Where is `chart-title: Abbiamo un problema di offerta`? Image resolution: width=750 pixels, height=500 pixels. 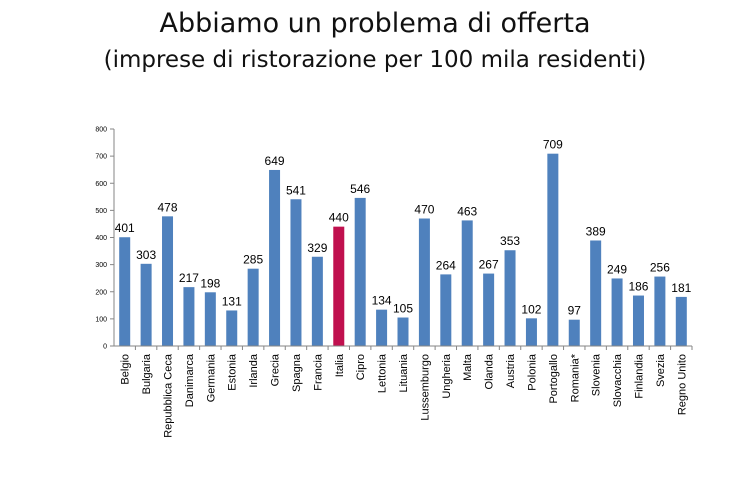 chart-title: Abbiamo un problema di offerta is located at coordinates (375, 23).